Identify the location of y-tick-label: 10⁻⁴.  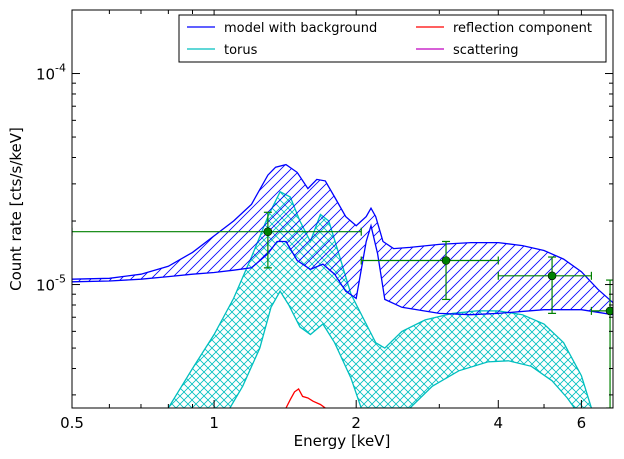
(51, 73).